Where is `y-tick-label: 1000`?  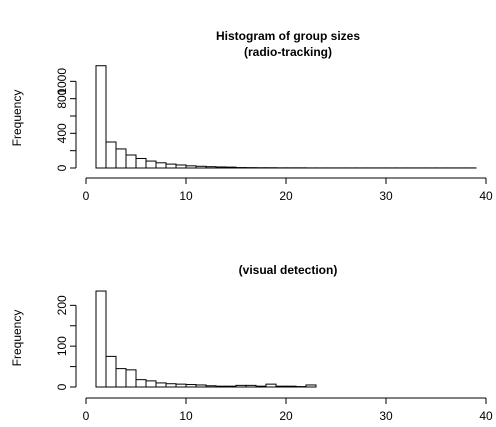
y-tick-label: 1000 is located at coordinates (62, 81).